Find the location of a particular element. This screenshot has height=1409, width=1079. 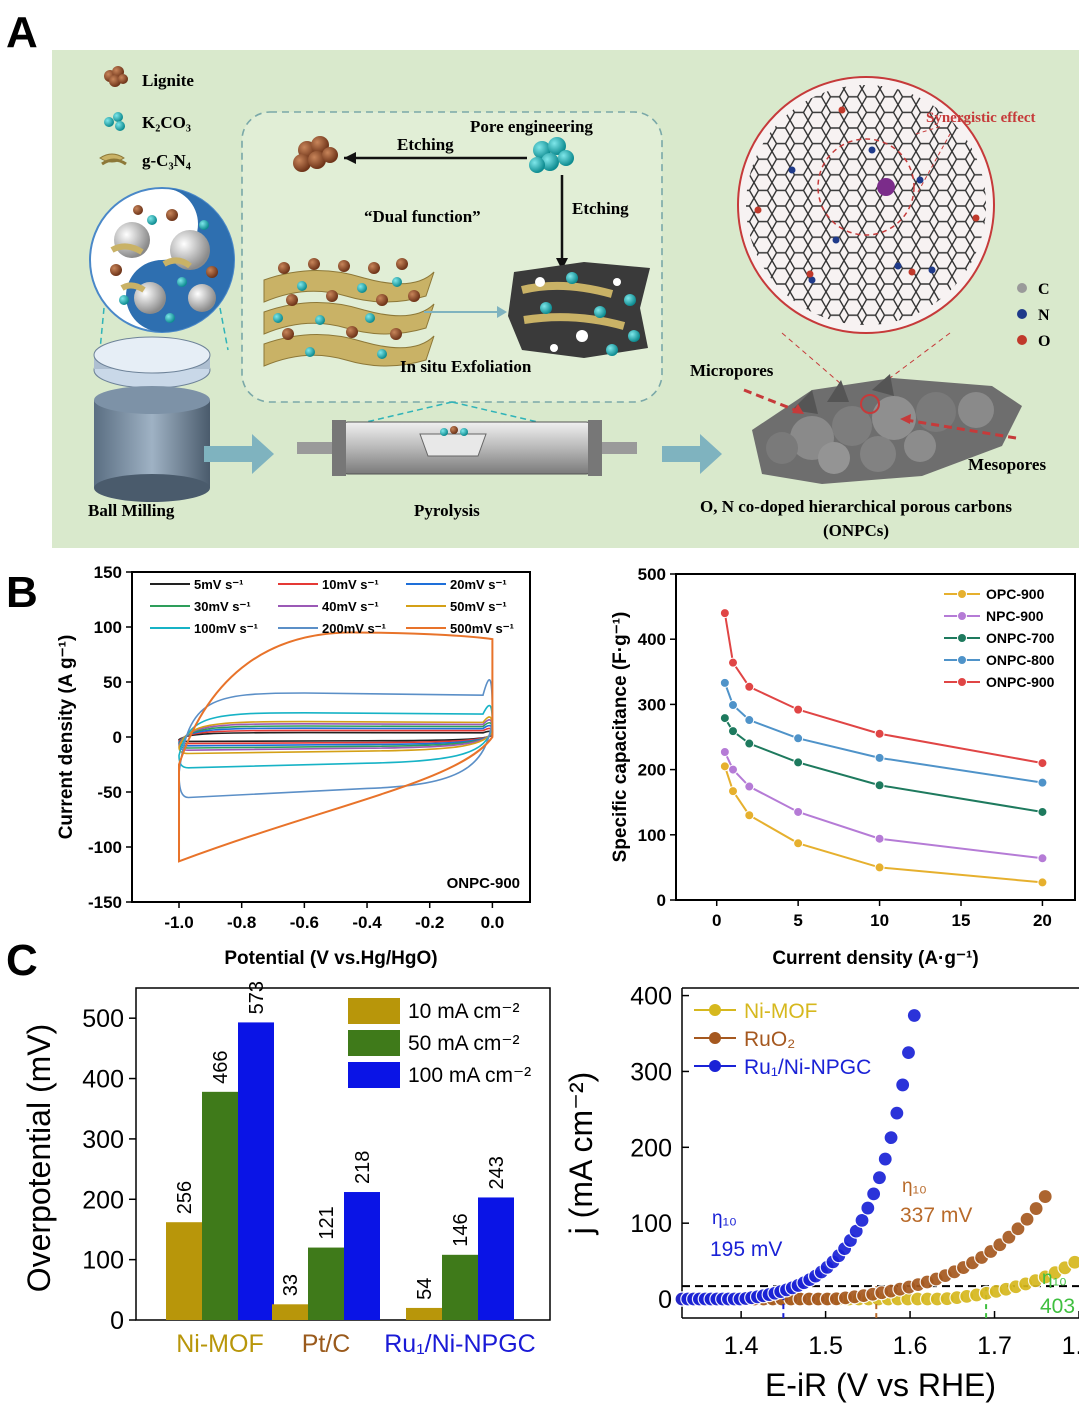

cv-plot-frame is located at coordinates (331, 737).